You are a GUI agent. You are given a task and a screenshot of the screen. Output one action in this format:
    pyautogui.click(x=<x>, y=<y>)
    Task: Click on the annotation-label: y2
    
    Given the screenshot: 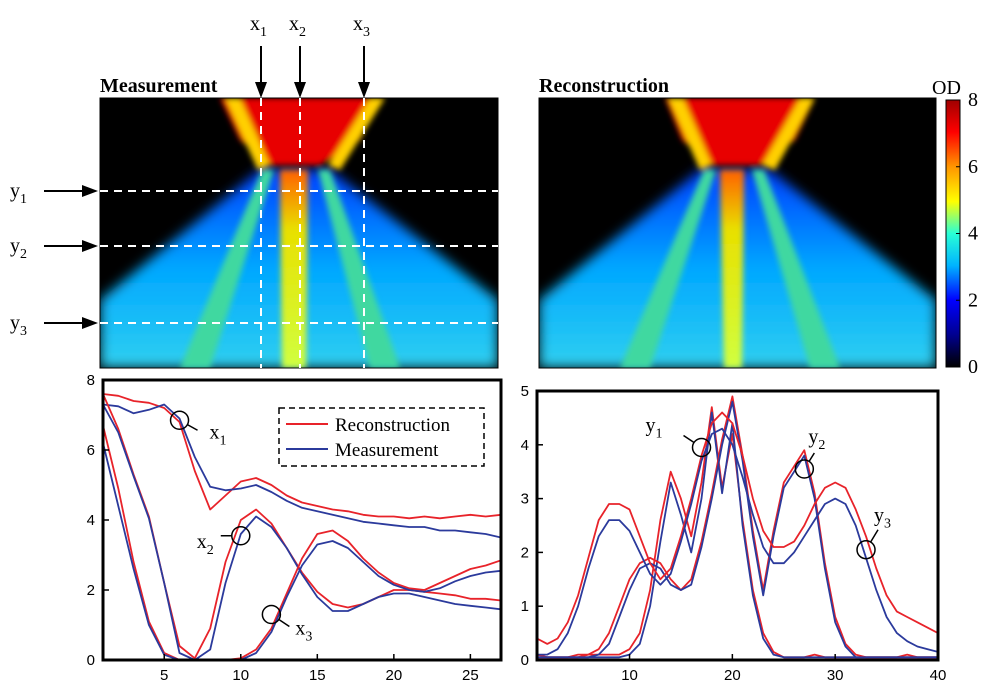 What is the action you would take?
    pyautogui.click(x=816, y=439)
    